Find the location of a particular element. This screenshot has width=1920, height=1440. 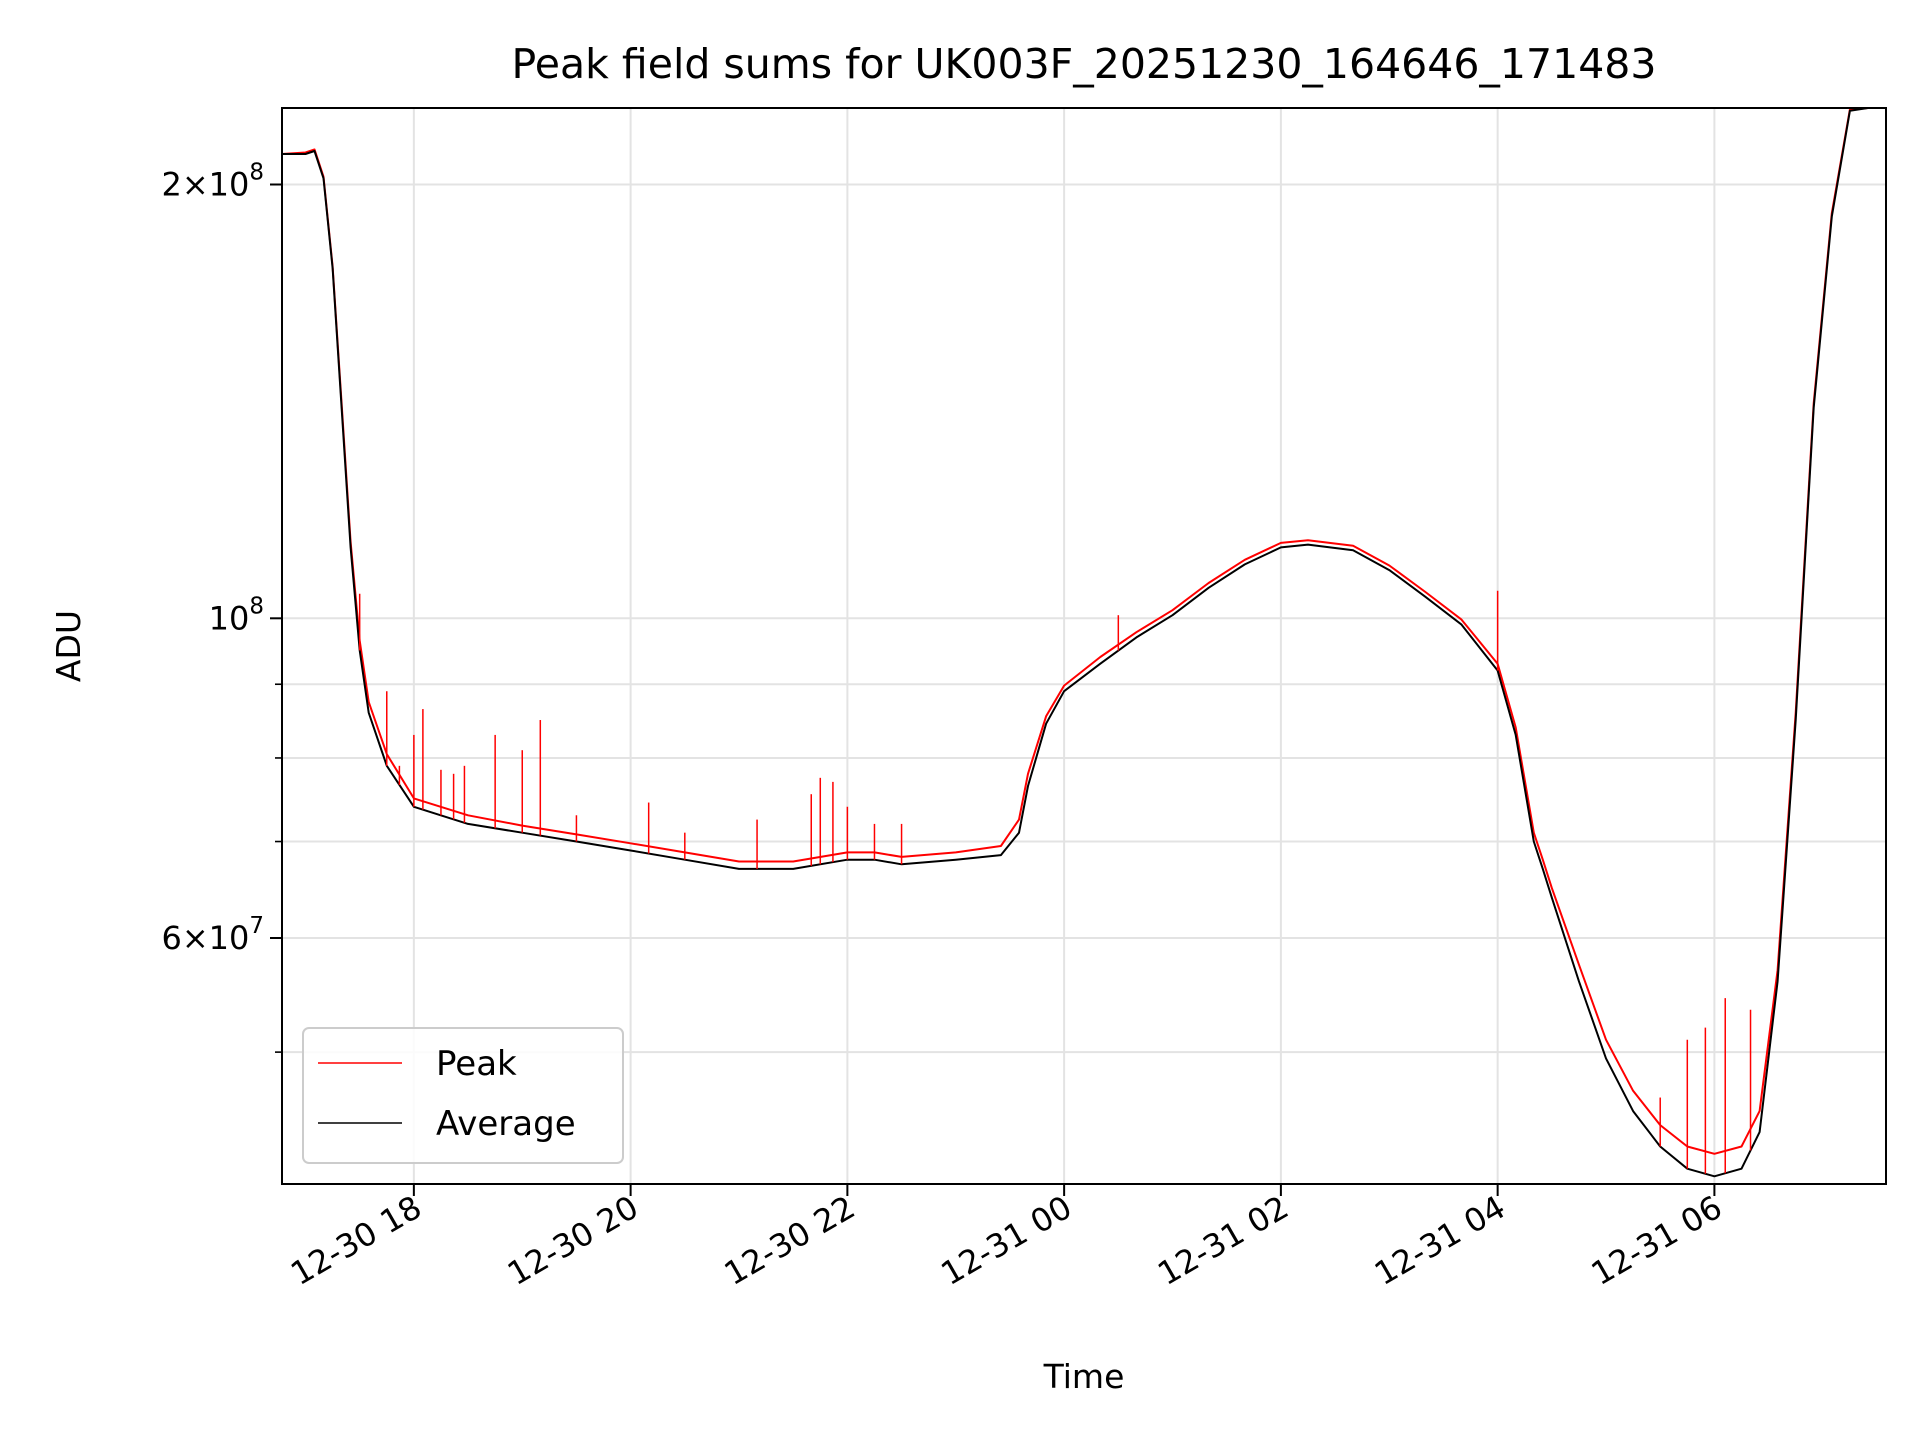

x-axis-label: Time is located at coordinates (1084, 1376).